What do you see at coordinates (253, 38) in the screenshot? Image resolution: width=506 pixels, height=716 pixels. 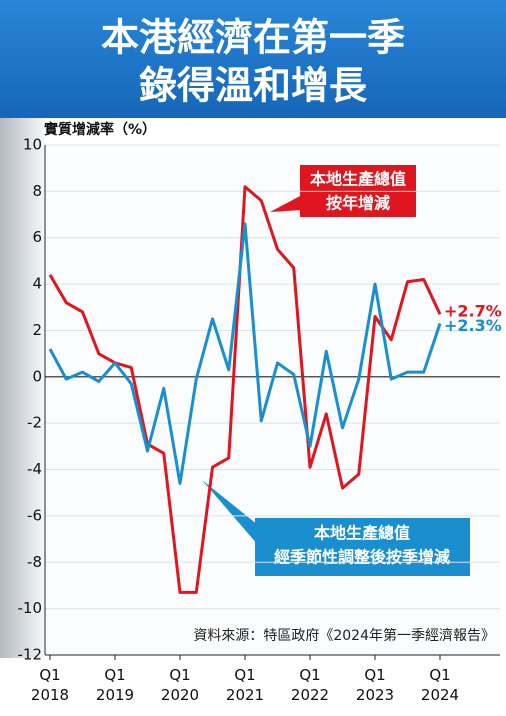 I see `title-line: 本港經濟在第一季` at bounding box center [253, 38].